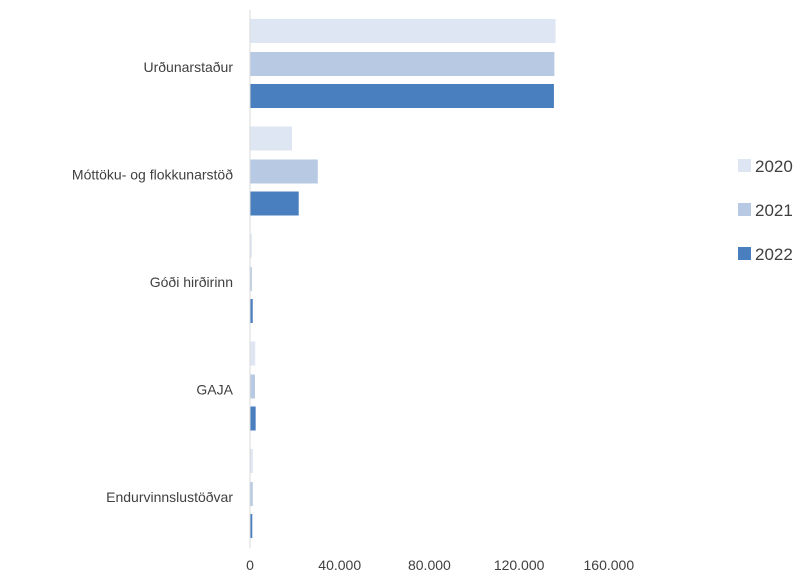  Describe the element at coordinates (169, 497) in the screenshot. I see `category-label: Endurvinnslustöðvar` at that location.